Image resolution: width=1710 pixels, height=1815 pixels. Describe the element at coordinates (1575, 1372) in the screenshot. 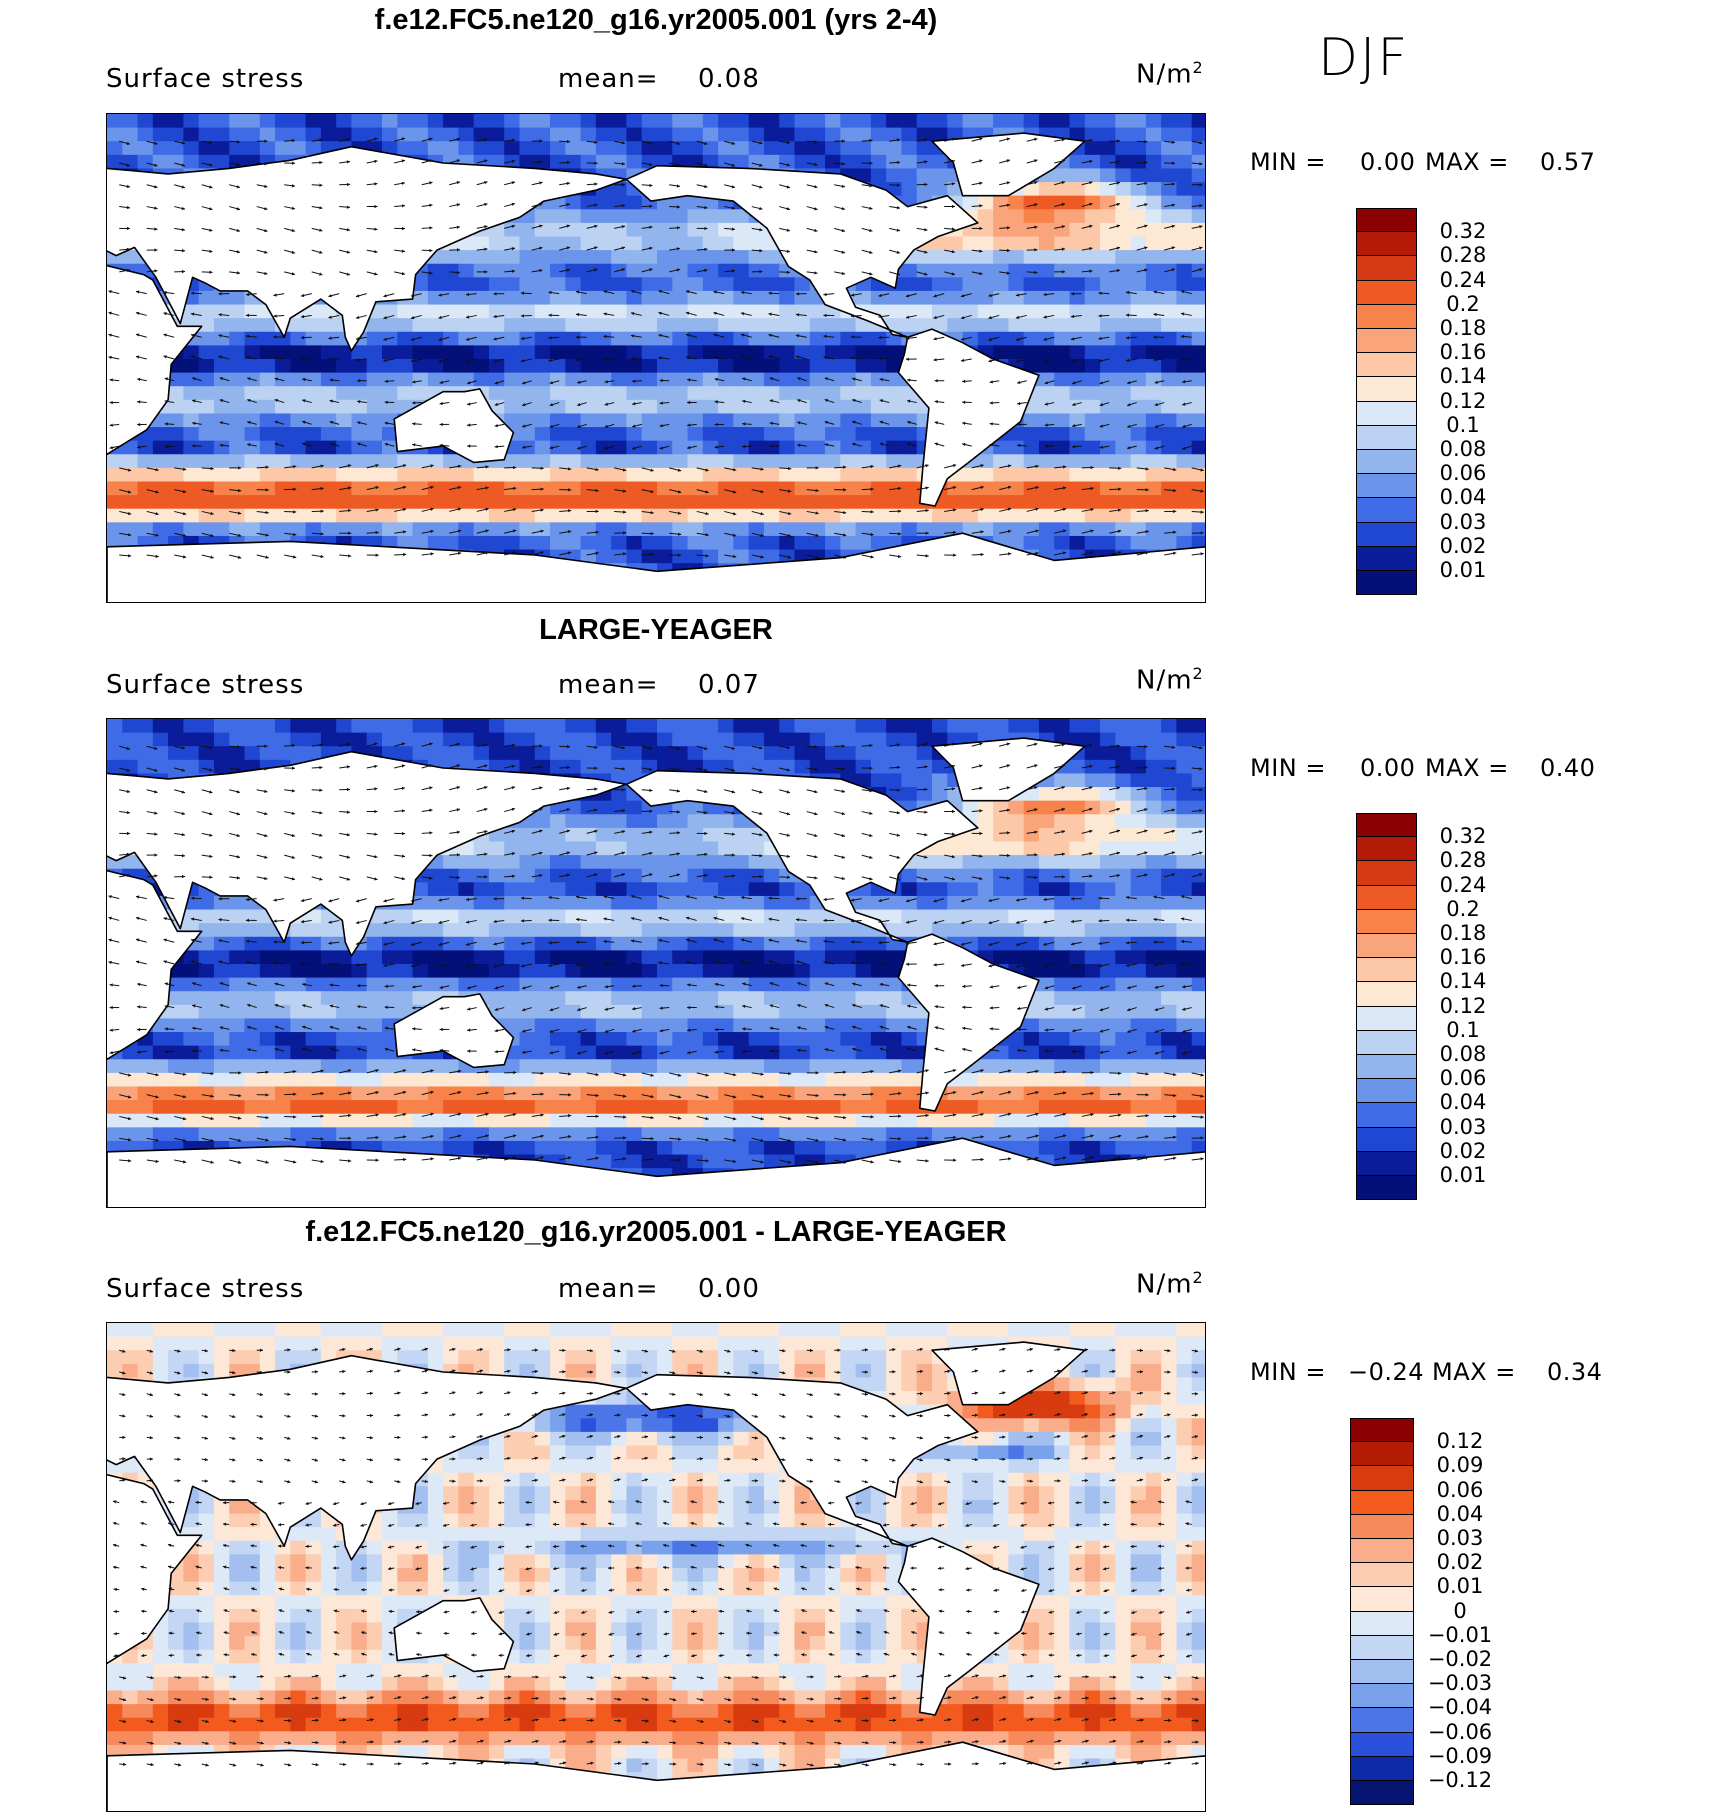

I see `max-value: 0.34` at that location.